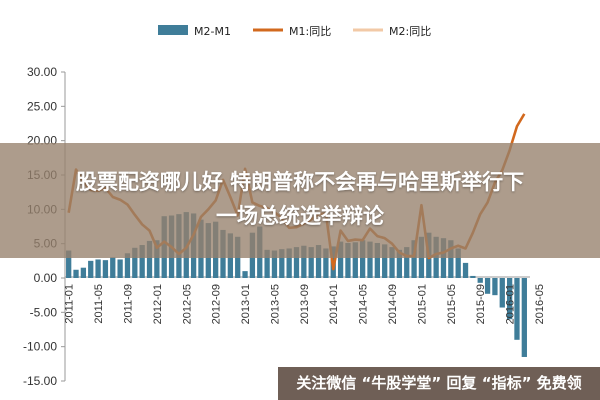 The image size is (600, 400). What do you see at coordinates (422, 304) in the screenshot?
I see `x-tick-label: 2015-01` at bounding box center [422, 304].